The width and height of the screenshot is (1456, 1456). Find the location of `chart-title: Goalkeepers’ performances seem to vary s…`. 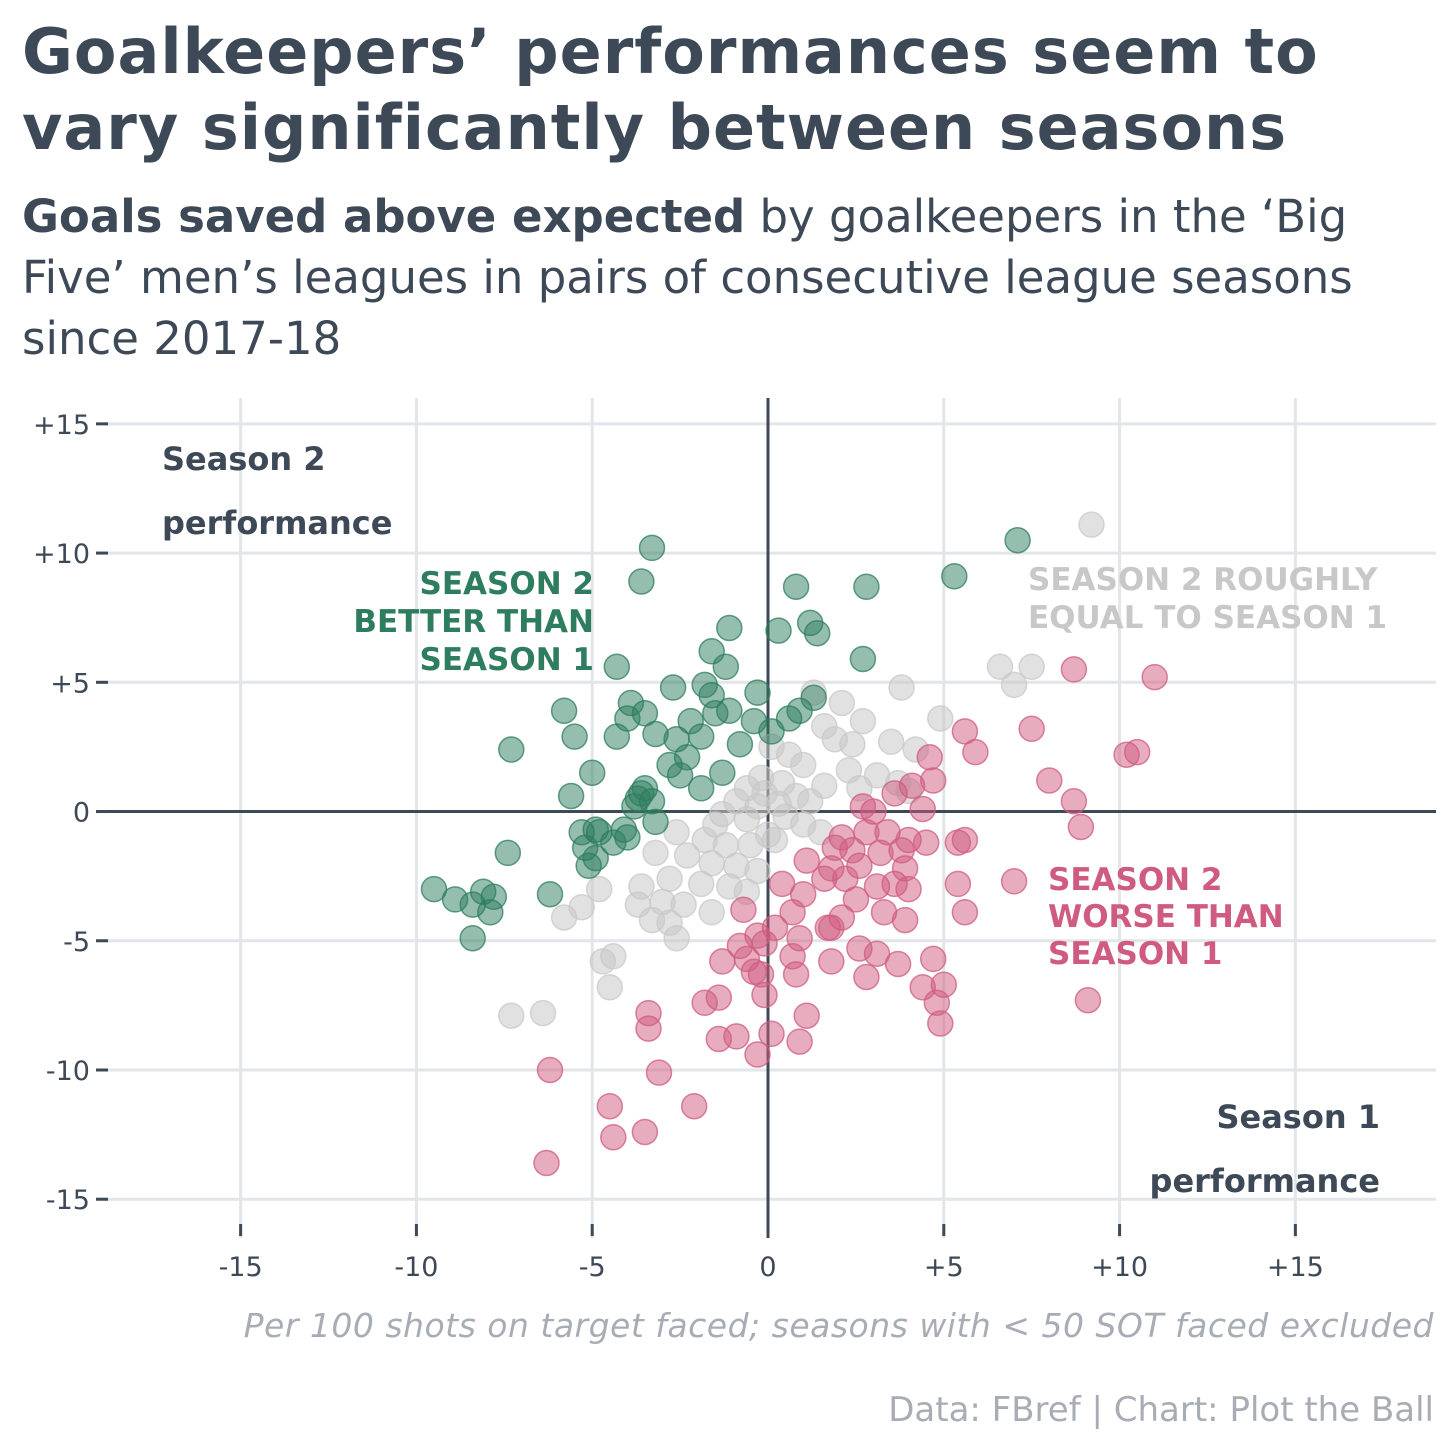

chart-title: Goalkeepers’ performances seem to vary s… is located at coordinates (670, 89).